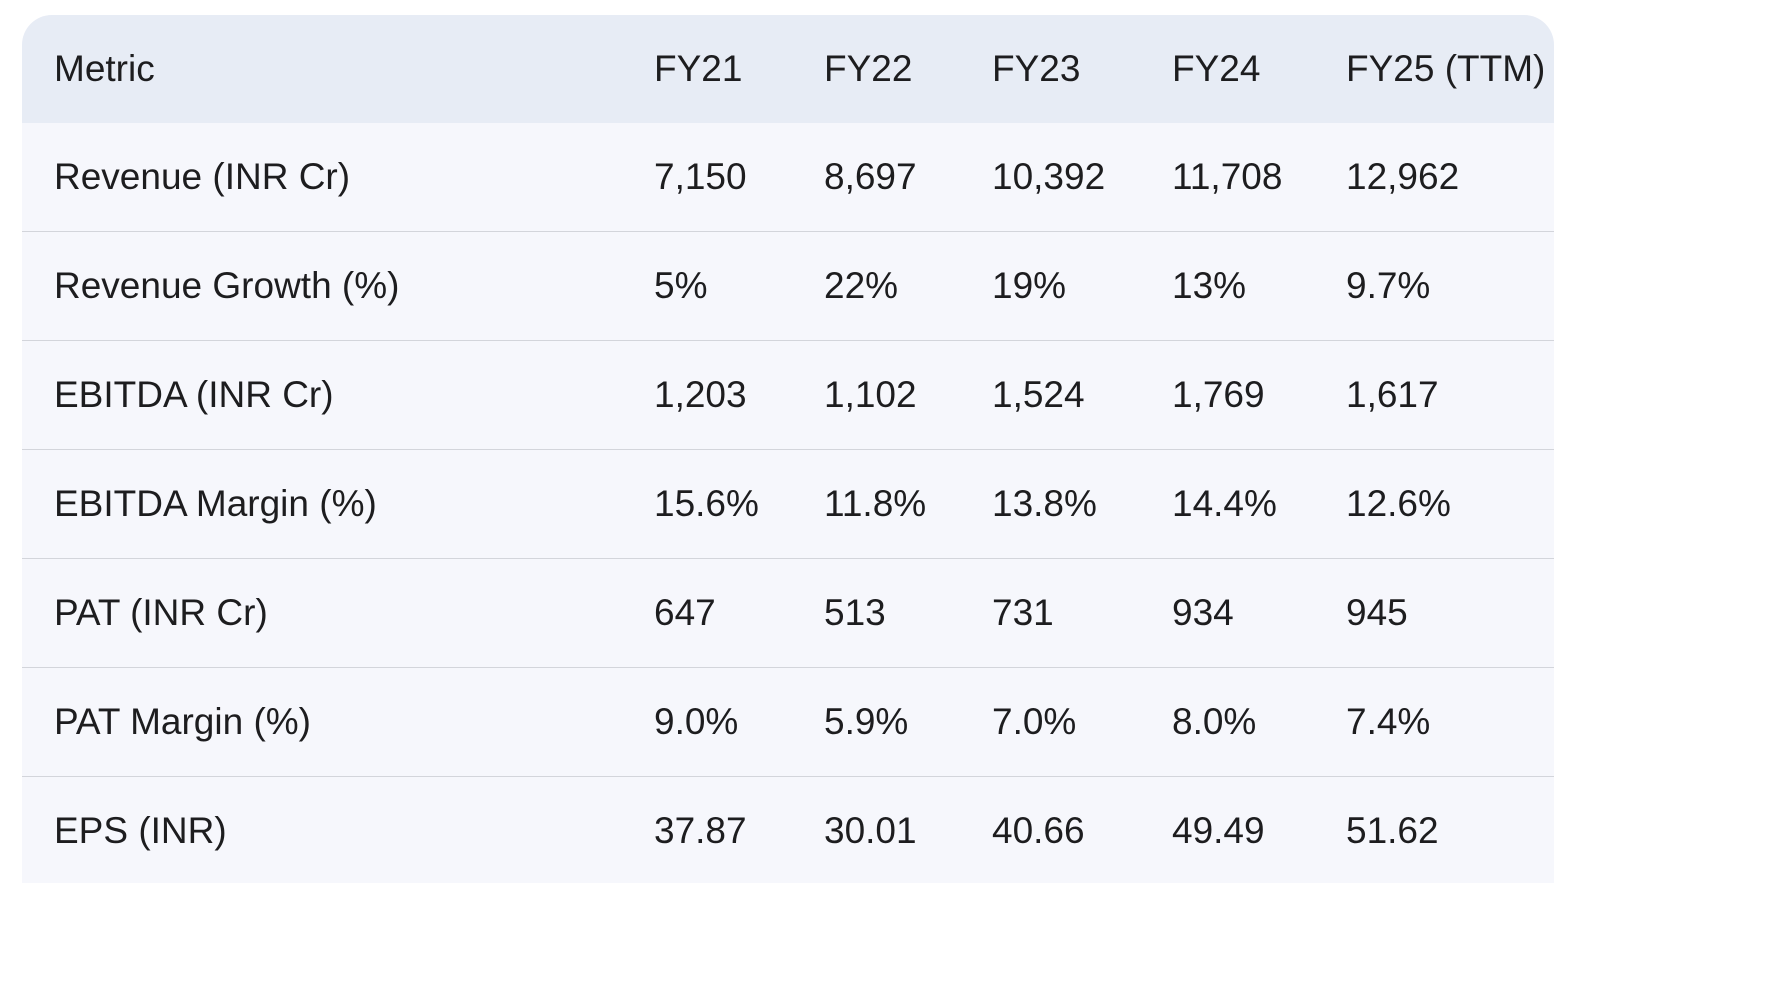 This screenshot has height=1001, width=1776. I want to click on table-cell: 7,150, so click(739, 177).